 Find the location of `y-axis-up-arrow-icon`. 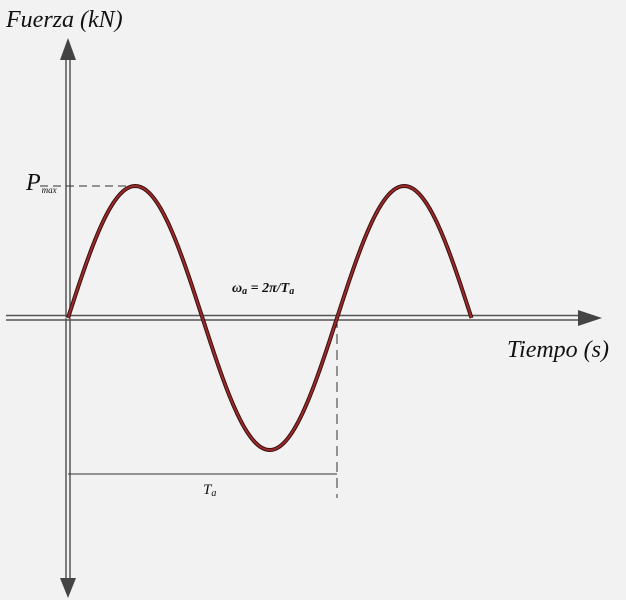

y-axis-up-arrow-icon is located at coordinates (68, 49).